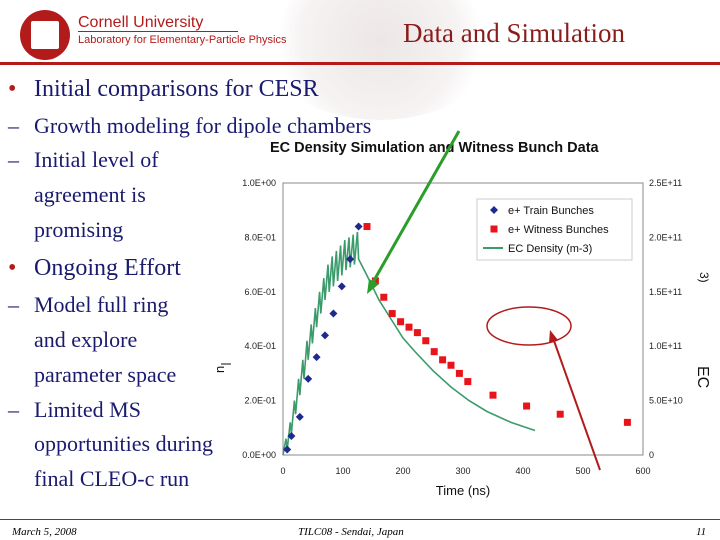 This screenshot has width=720, height=540. Describe the element at coordinates (360, 519) in the screenshot. I see `footer-rule` at that location.